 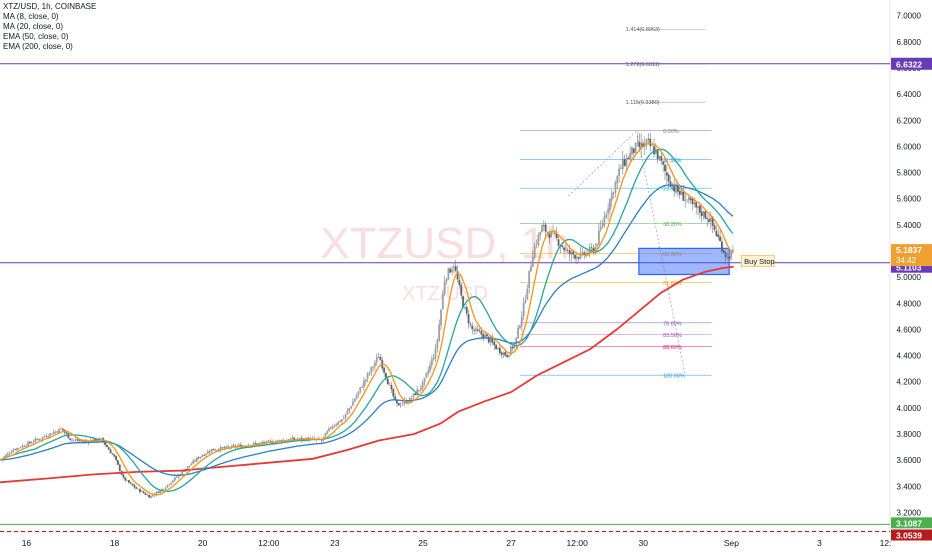 I want to click on time-tick-label: 25, so click(x=423, y=543).